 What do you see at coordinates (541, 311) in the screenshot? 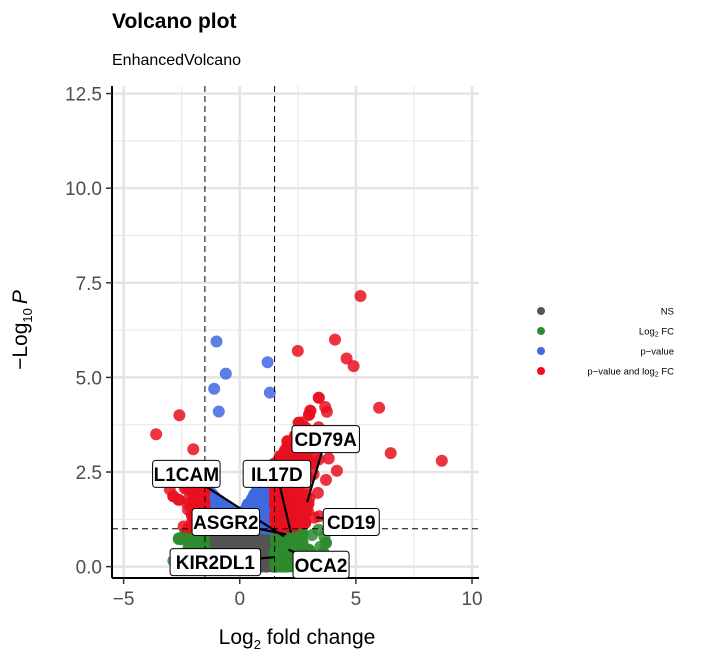
I see `legend-key-ns` at bounding box center [541, 311].